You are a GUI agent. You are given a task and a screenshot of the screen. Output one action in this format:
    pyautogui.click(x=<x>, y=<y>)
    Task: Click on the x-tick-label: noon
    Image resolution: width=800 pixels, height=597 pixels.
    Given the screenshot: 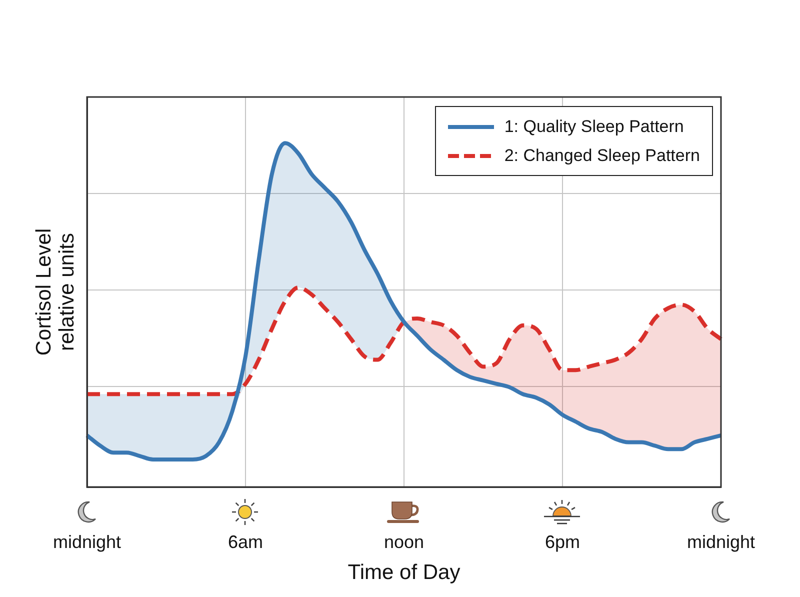 What is the action you would take?
    pyautogui.click(x=404, y=542)
    